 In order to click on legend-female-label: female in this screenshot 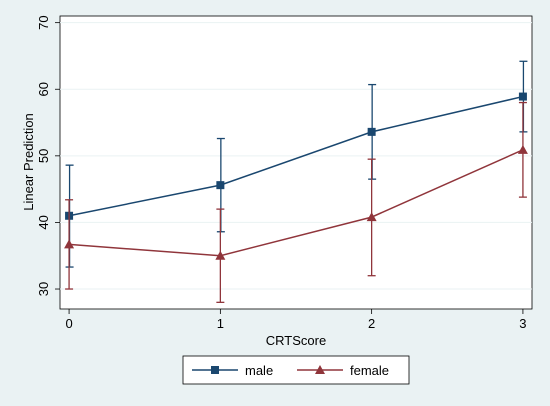, I will do `click(369, 370)`.